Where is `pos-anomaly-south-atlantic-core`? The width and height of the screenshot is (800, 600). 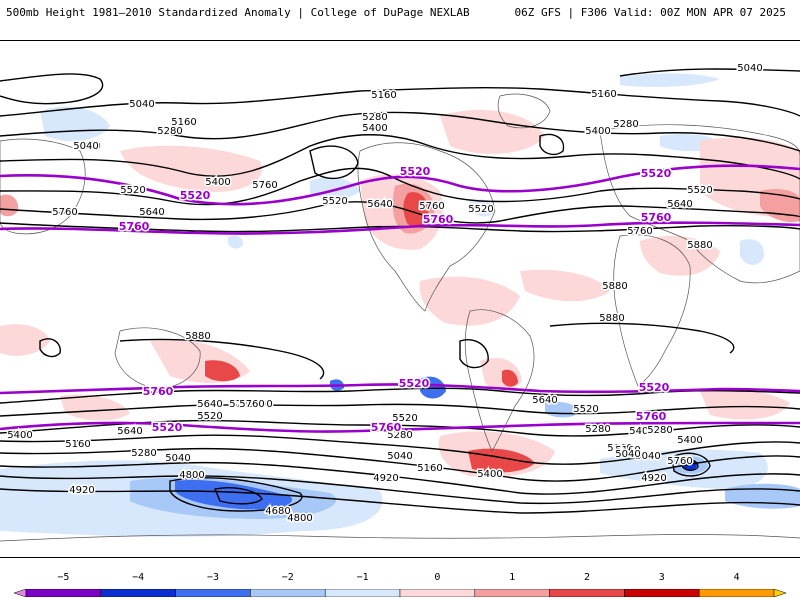
pos-anomaly-south-atlantic-core is located at coordinates (510, 378).